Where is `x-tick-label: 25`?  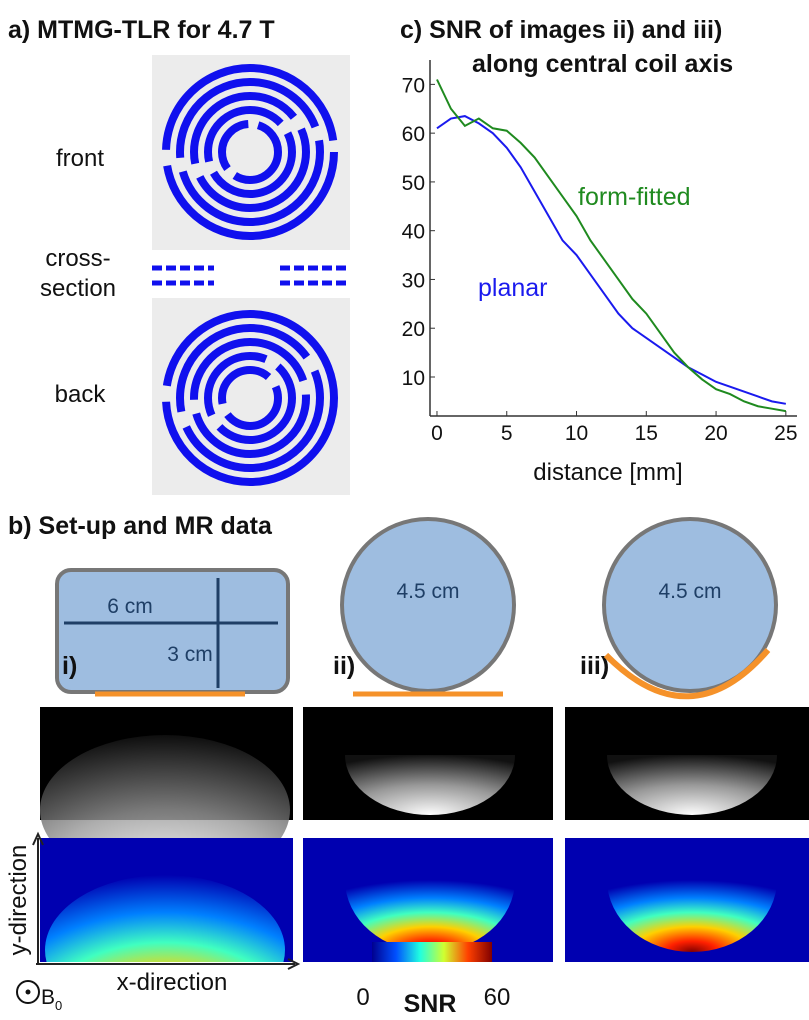
x-tick-label: 25 is located at coordinates (785, 433).